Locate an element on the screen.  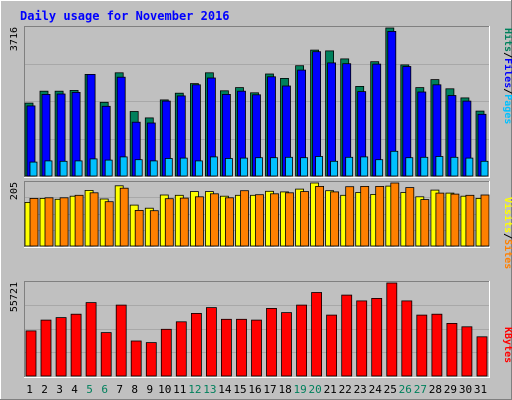
y-axis-max-label: 3716 is located at coordinates (14, 39).